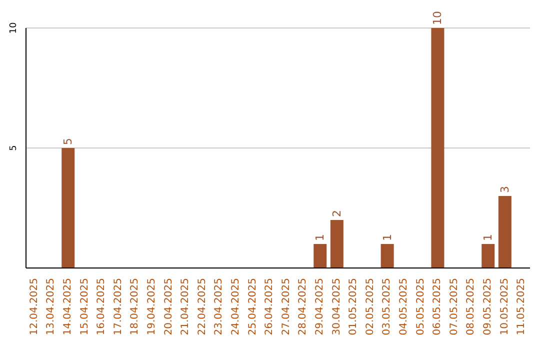 The width and height of the screenshot is (540, 340). What do you see at coordinates (420, 307) in the screenshot?
I see `x-tick-label: 05.05.2025` at bounding box center [420, 307].